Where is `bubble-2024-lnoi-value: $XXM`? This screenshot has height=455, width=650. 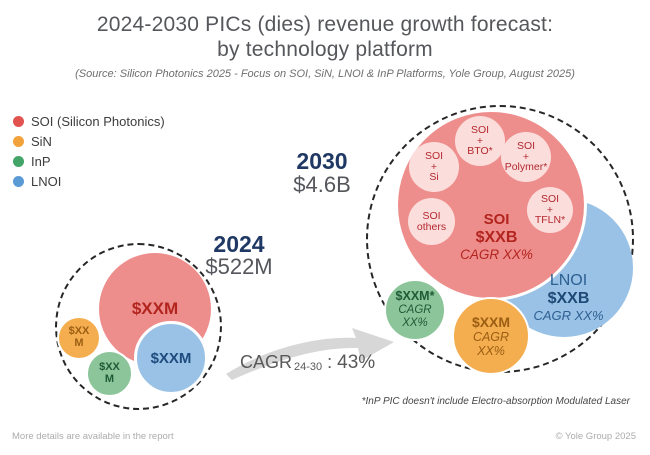 bubble-2024-lnoi-value: $XXM is located at coordinates (171, 358).